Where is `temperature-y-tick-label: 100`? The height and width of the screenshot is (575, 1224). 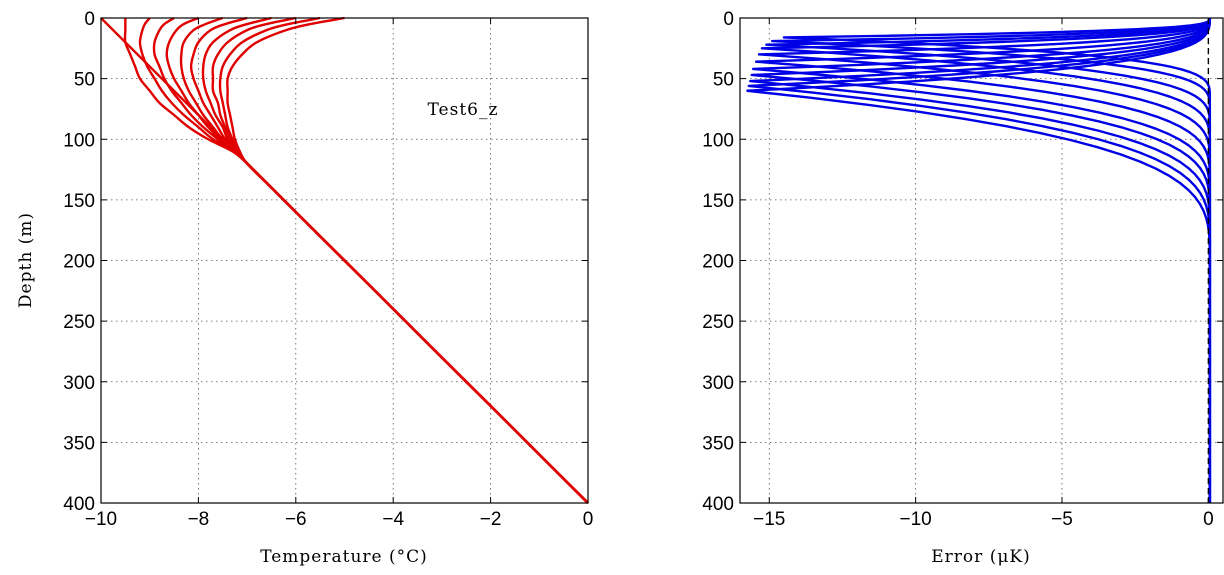 temperature-y-tick-label: 100 is located at coordinates (79, 140).